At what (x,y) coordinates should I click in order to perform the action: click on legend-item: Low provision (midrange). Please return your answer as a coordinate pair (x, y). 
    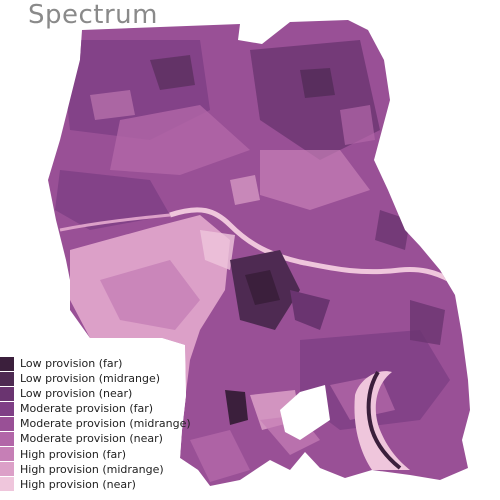
    Looking at the image, I should click on (100, 378).